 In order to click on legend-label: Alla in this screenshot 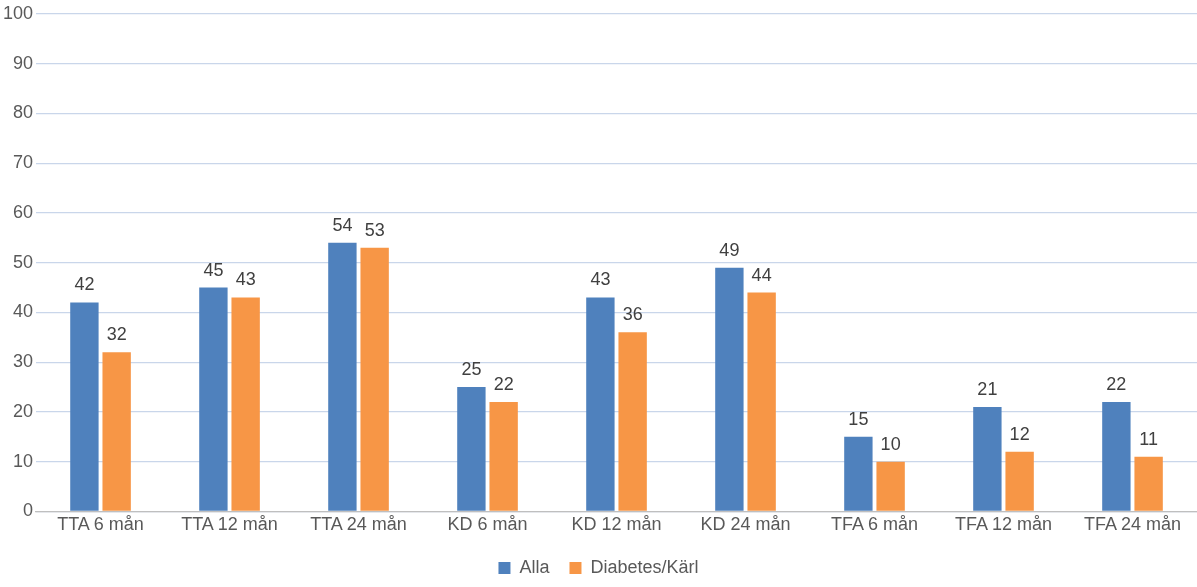, I will do `click(535, 566)`.